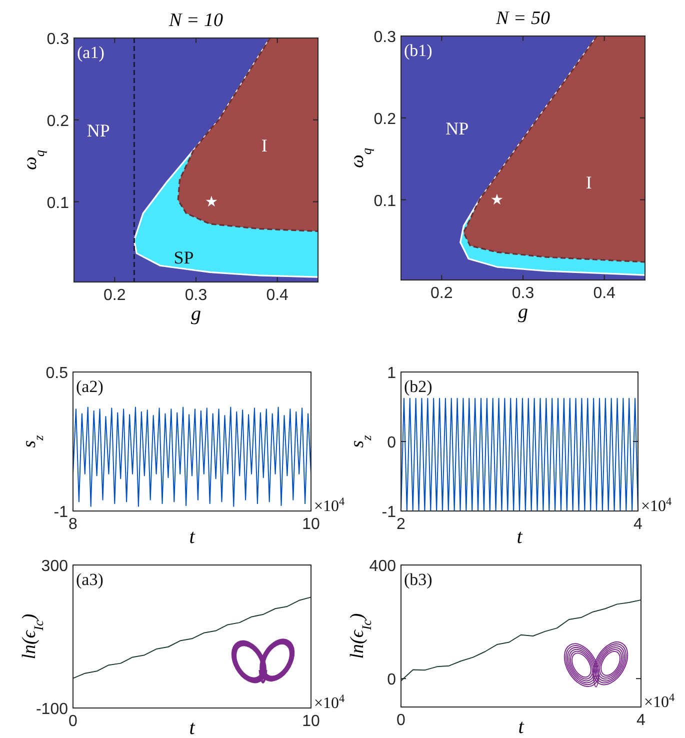 The height and width of the screenshot is (738, 685). I want to click on annotation: (b1), so click(418, 50).